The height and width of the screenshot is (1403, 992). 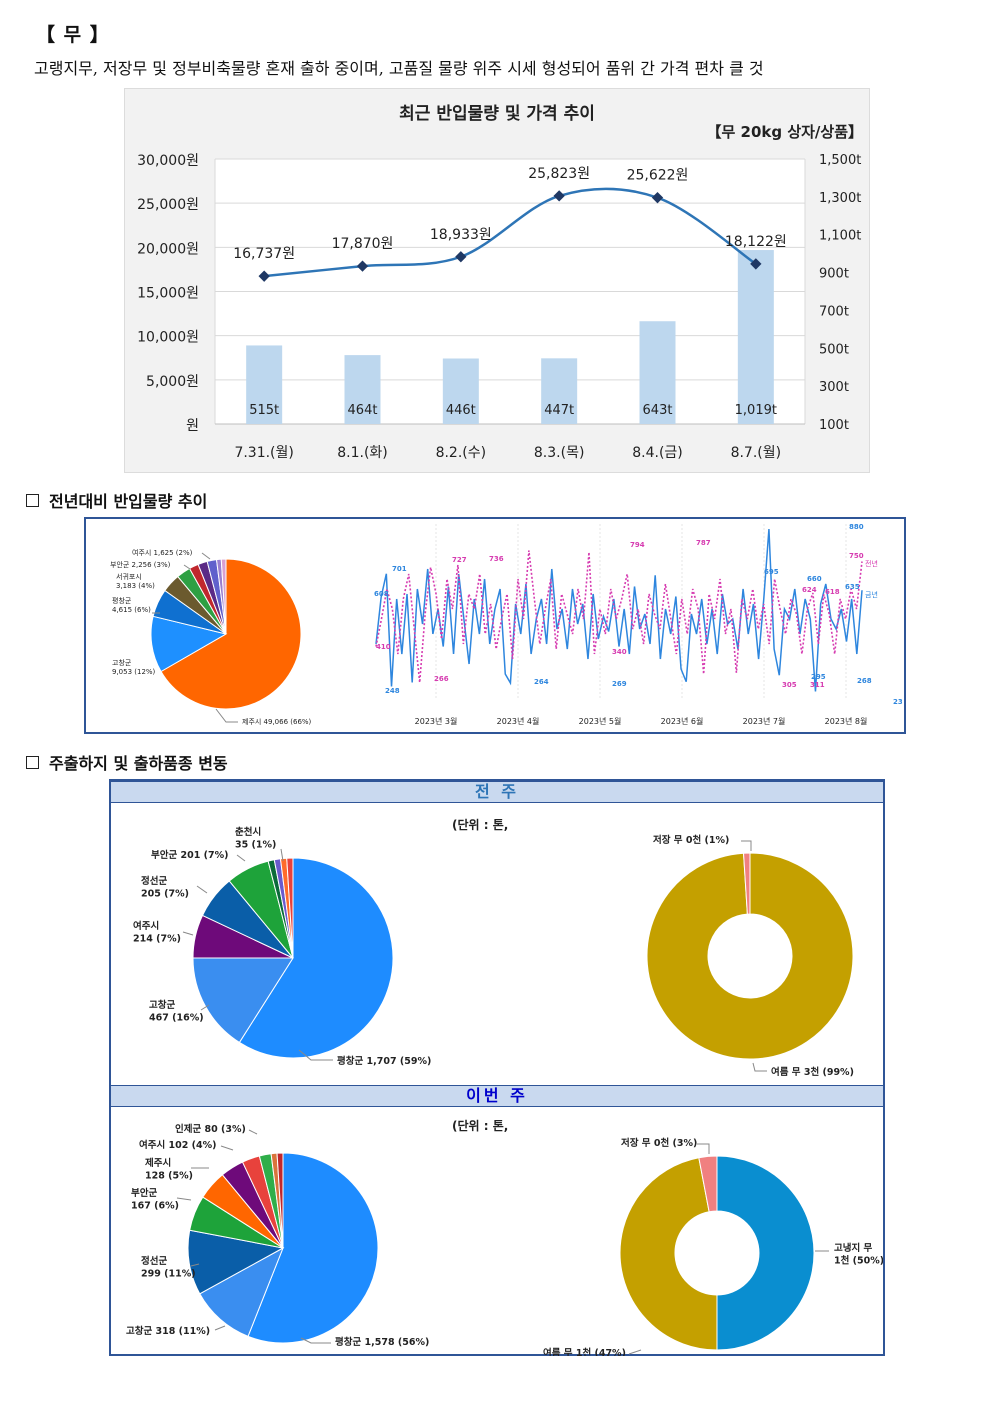 What do you see at coordinates (809, 590) in the screenshot?
I see `point-annotation: 624` at bounding box center [809, 590].